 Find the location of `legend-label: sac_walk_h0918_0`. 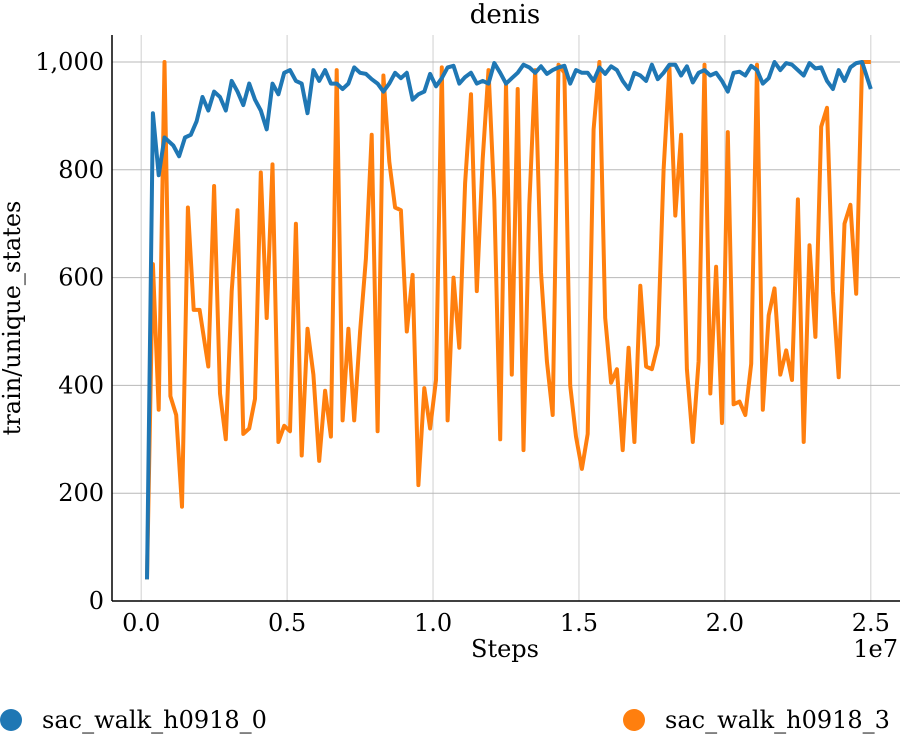

legend-label: sac_walk_h0918_0 is located at coordinates (154, 720).